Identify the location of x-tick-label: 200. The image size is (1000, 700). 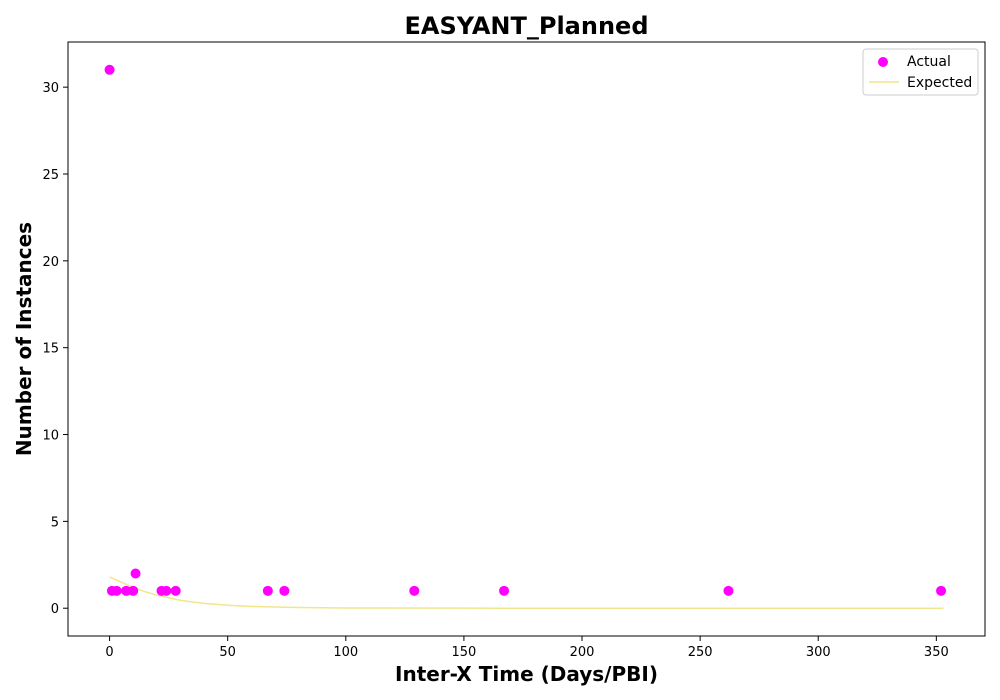
(582, 652).